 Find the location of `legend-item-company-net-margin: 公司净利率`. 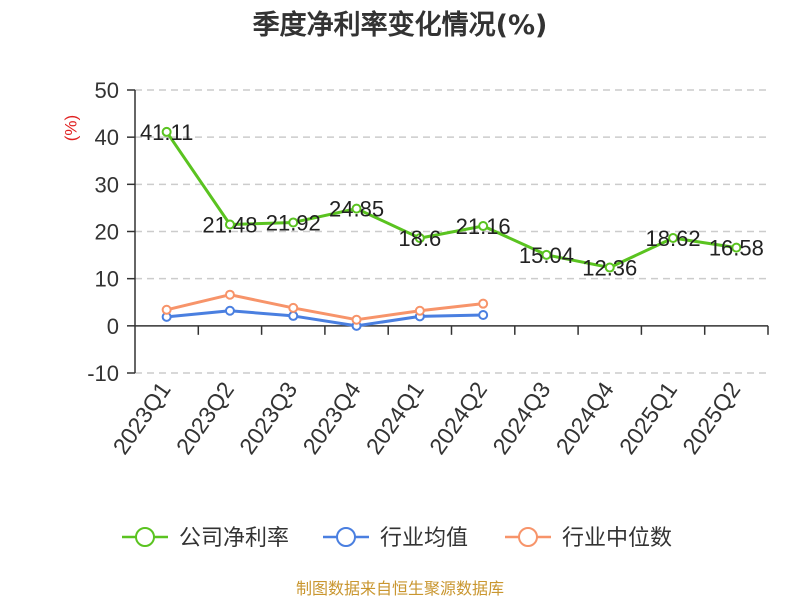

legend-item-company-net-margin: 公司净利率 is located at coordinates (205, 538).